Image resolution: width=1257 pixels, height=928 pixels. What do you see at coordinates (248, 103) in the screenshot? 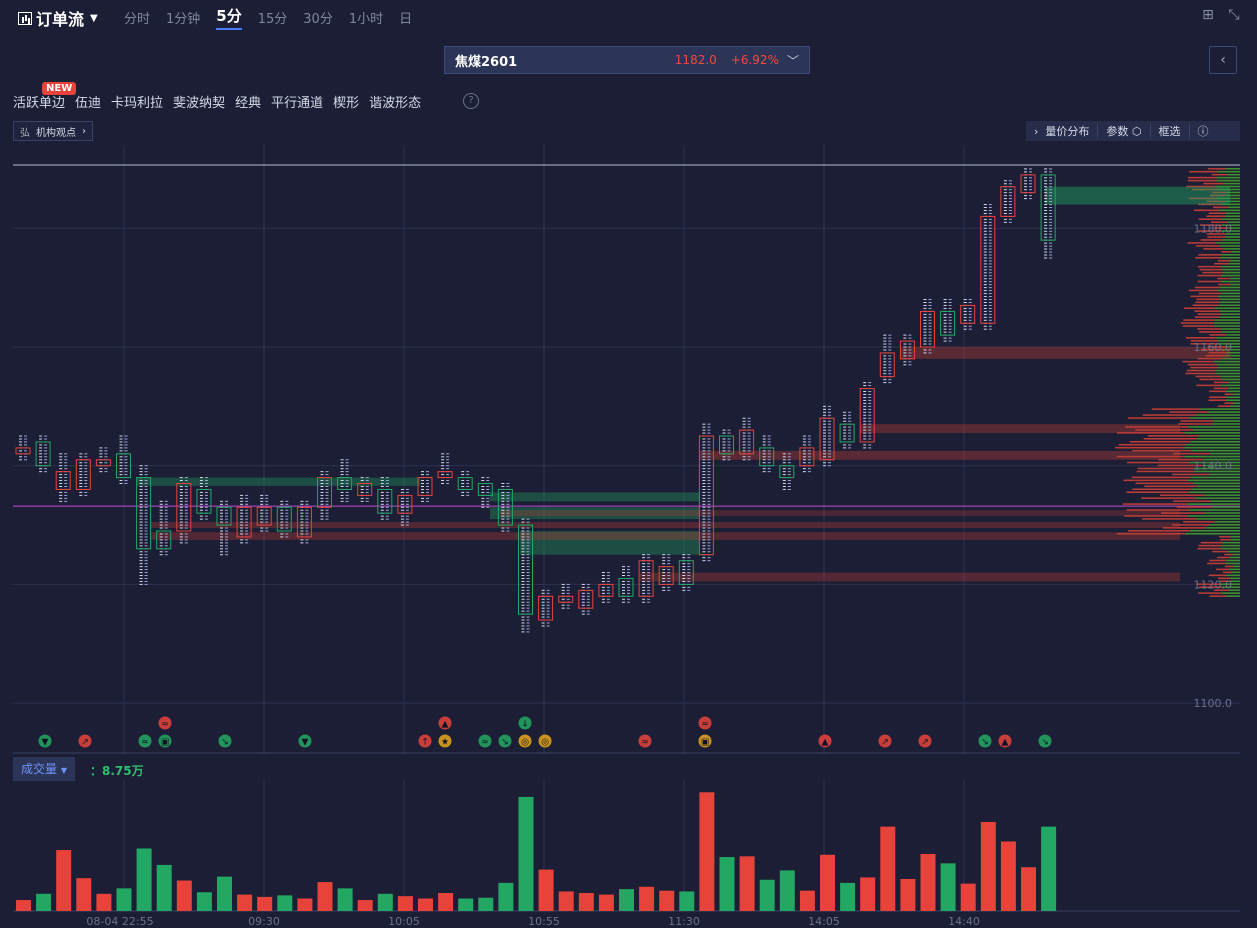
I see `indicator-classic: 经典` at bounding box center [248, 103].